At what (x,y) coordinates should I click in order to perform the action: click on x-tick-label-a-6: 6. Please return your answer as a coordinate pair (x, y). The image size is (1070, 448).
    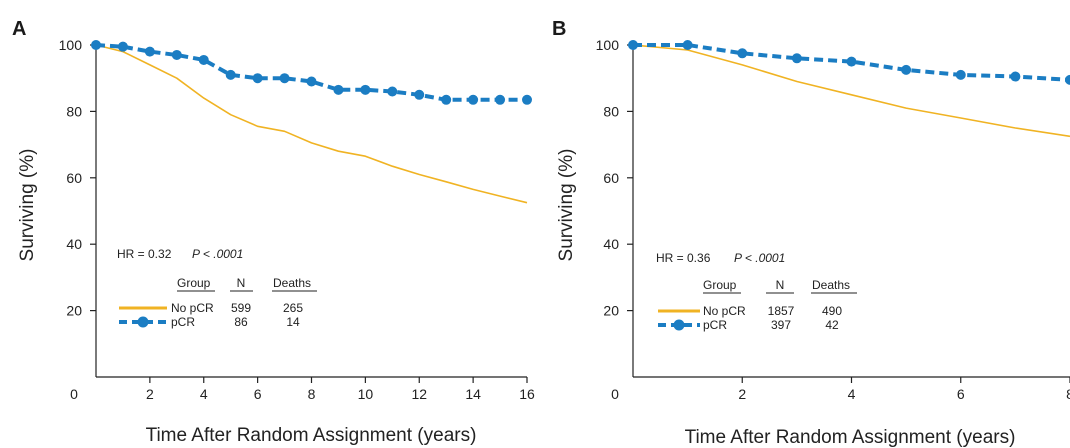
    Looking at the image, I should click on (258, 394).